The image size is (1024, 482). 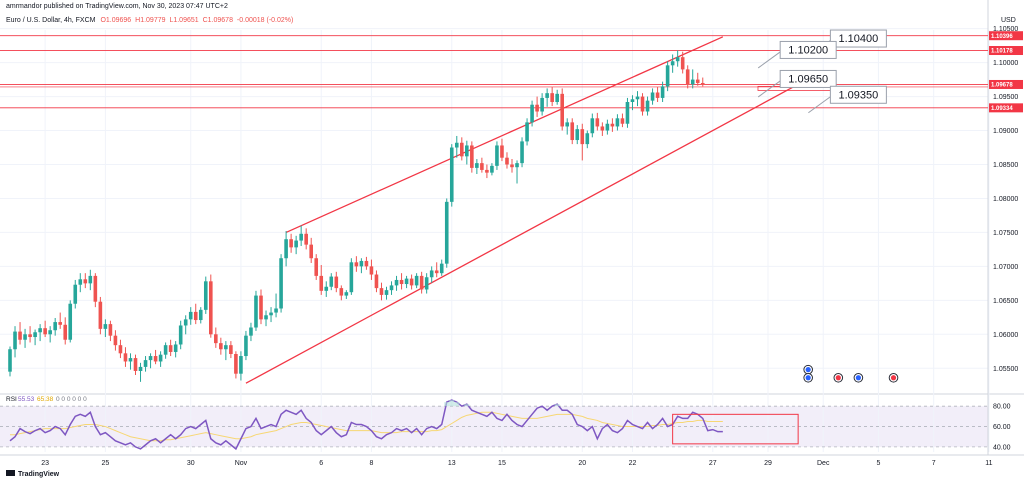 I want to click on symbol-name: Euro / U.S. Dollar, 4h, FXCM, so click(x=51, y=20).